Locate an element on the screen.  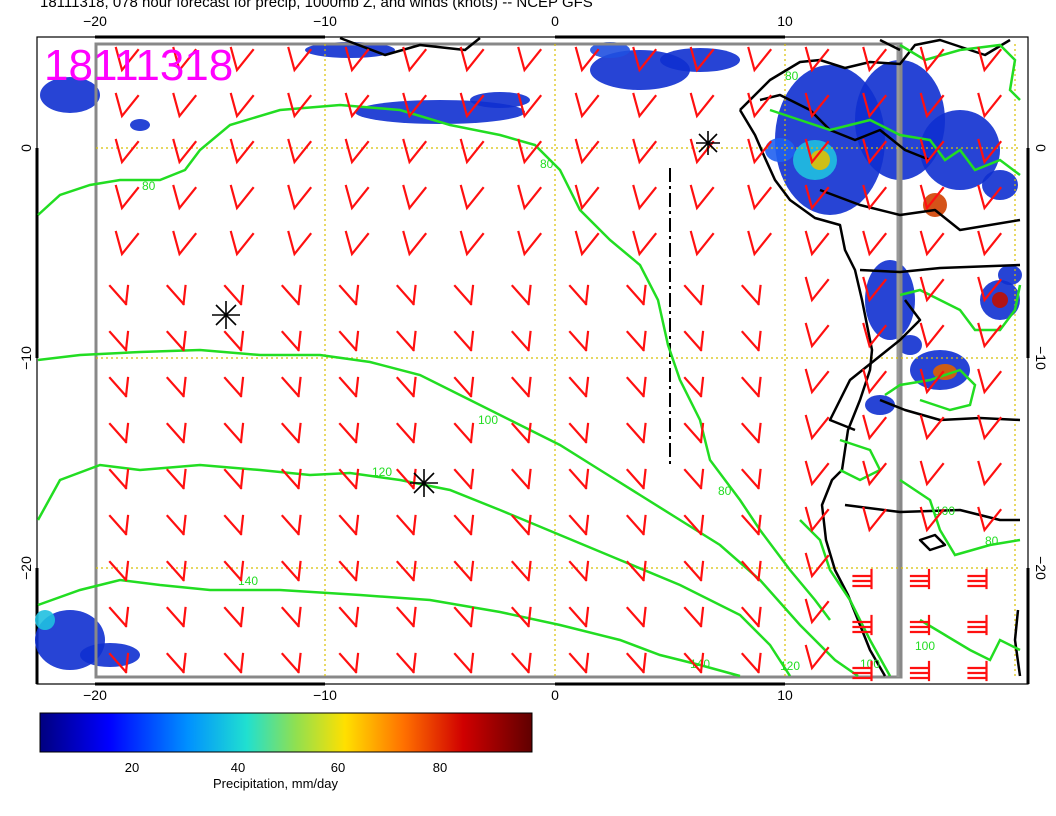
date-stamp: 18111318 is located at coordinates (138, 65).